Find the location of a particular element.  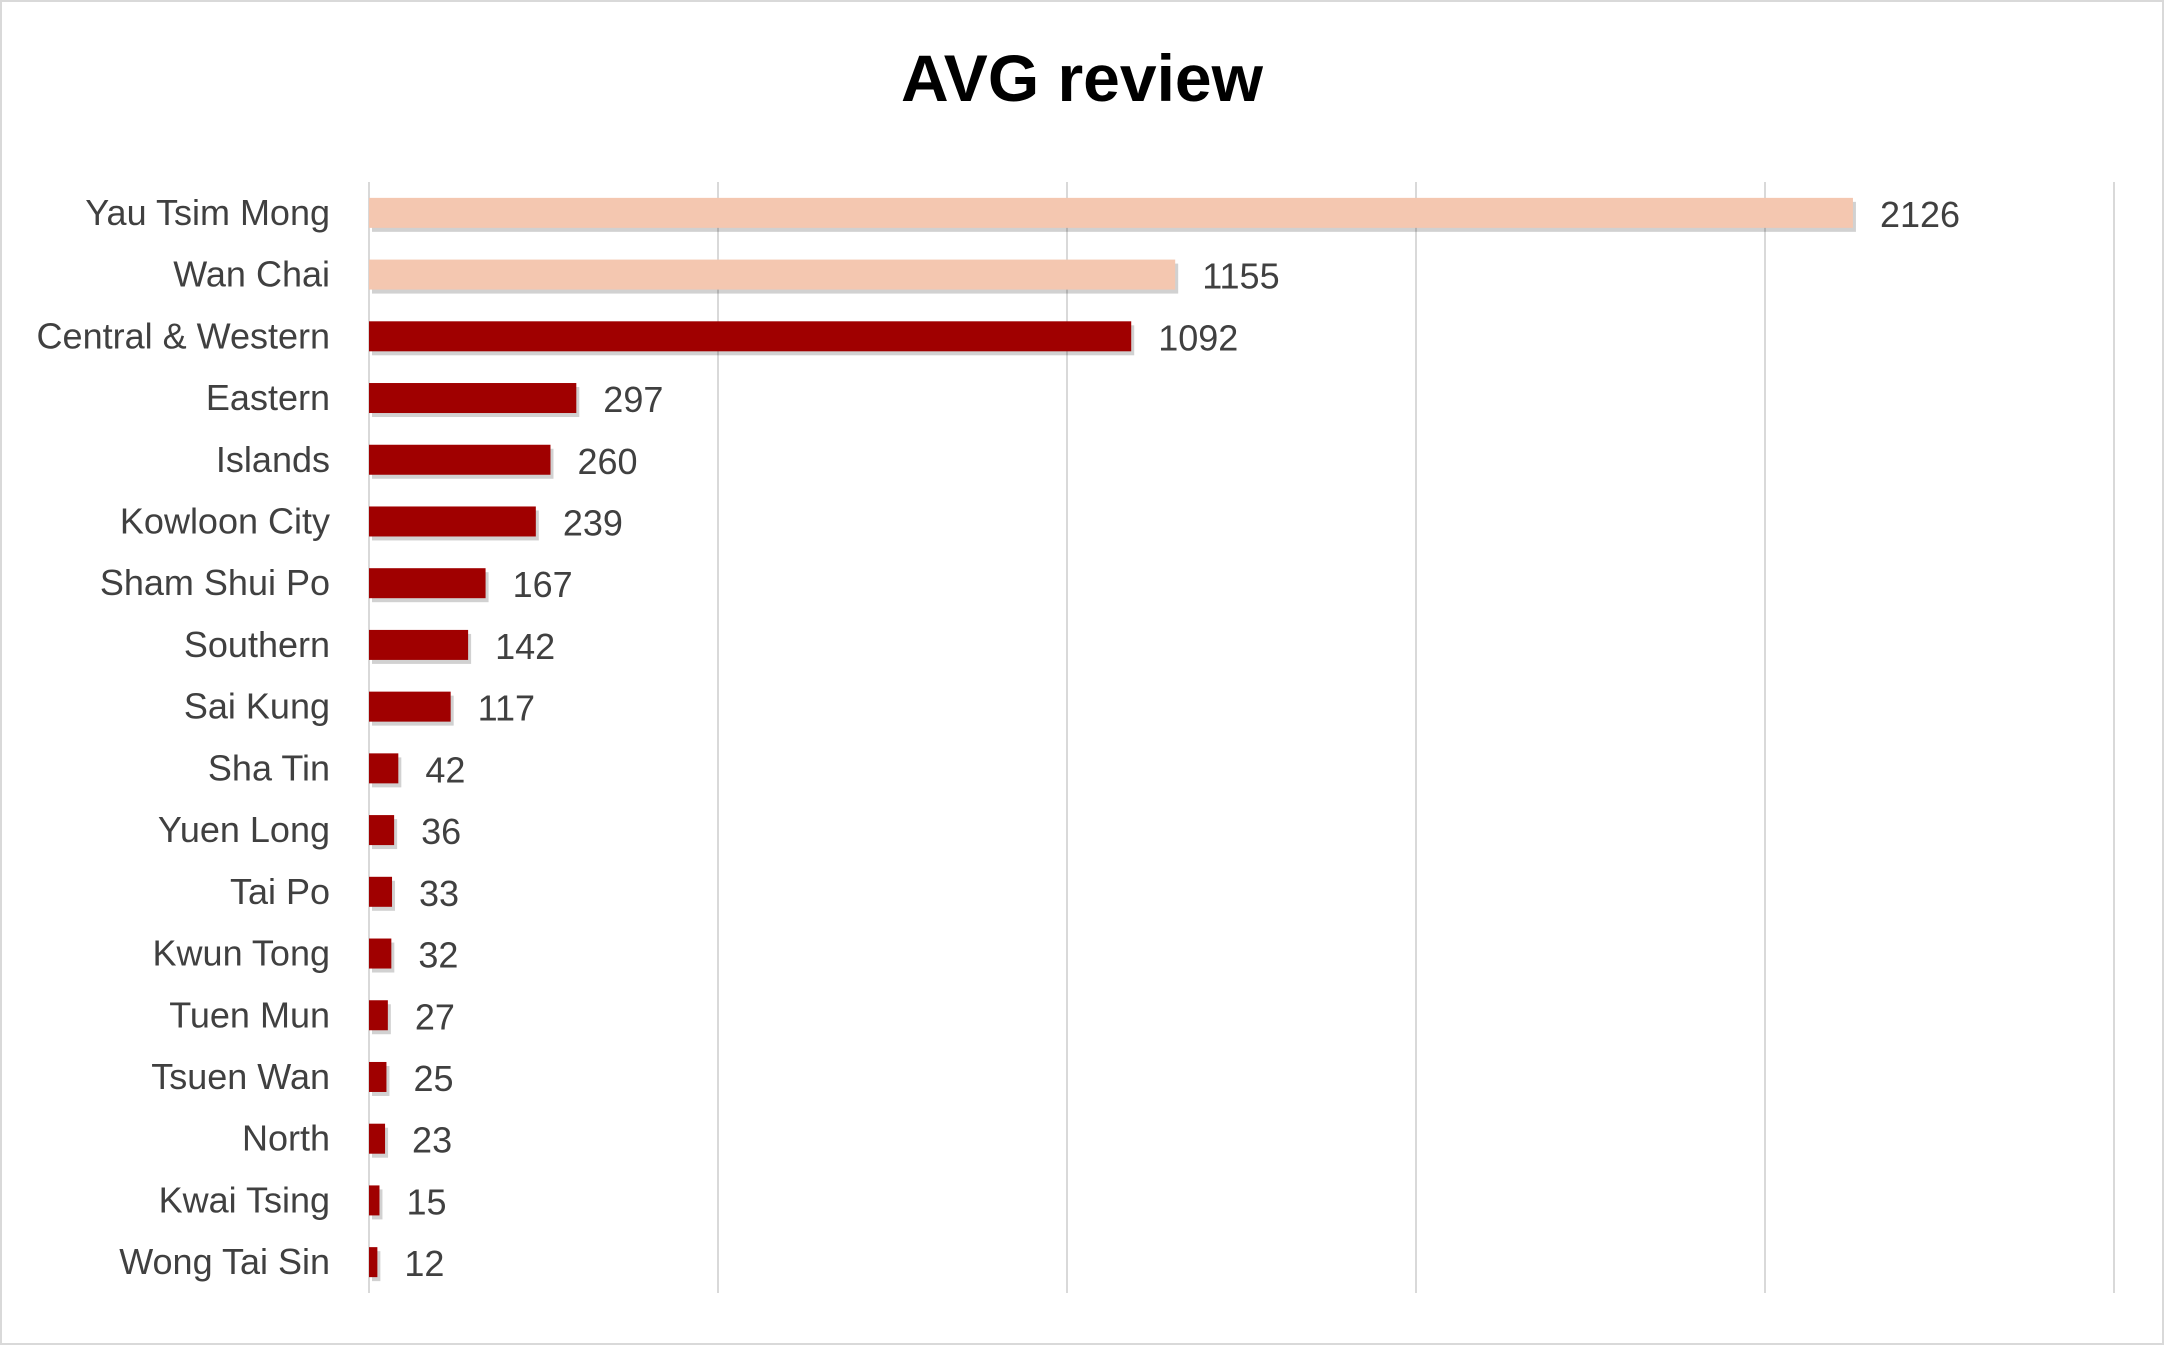

data-label: 2126 is located at coordinates (1920, 214).